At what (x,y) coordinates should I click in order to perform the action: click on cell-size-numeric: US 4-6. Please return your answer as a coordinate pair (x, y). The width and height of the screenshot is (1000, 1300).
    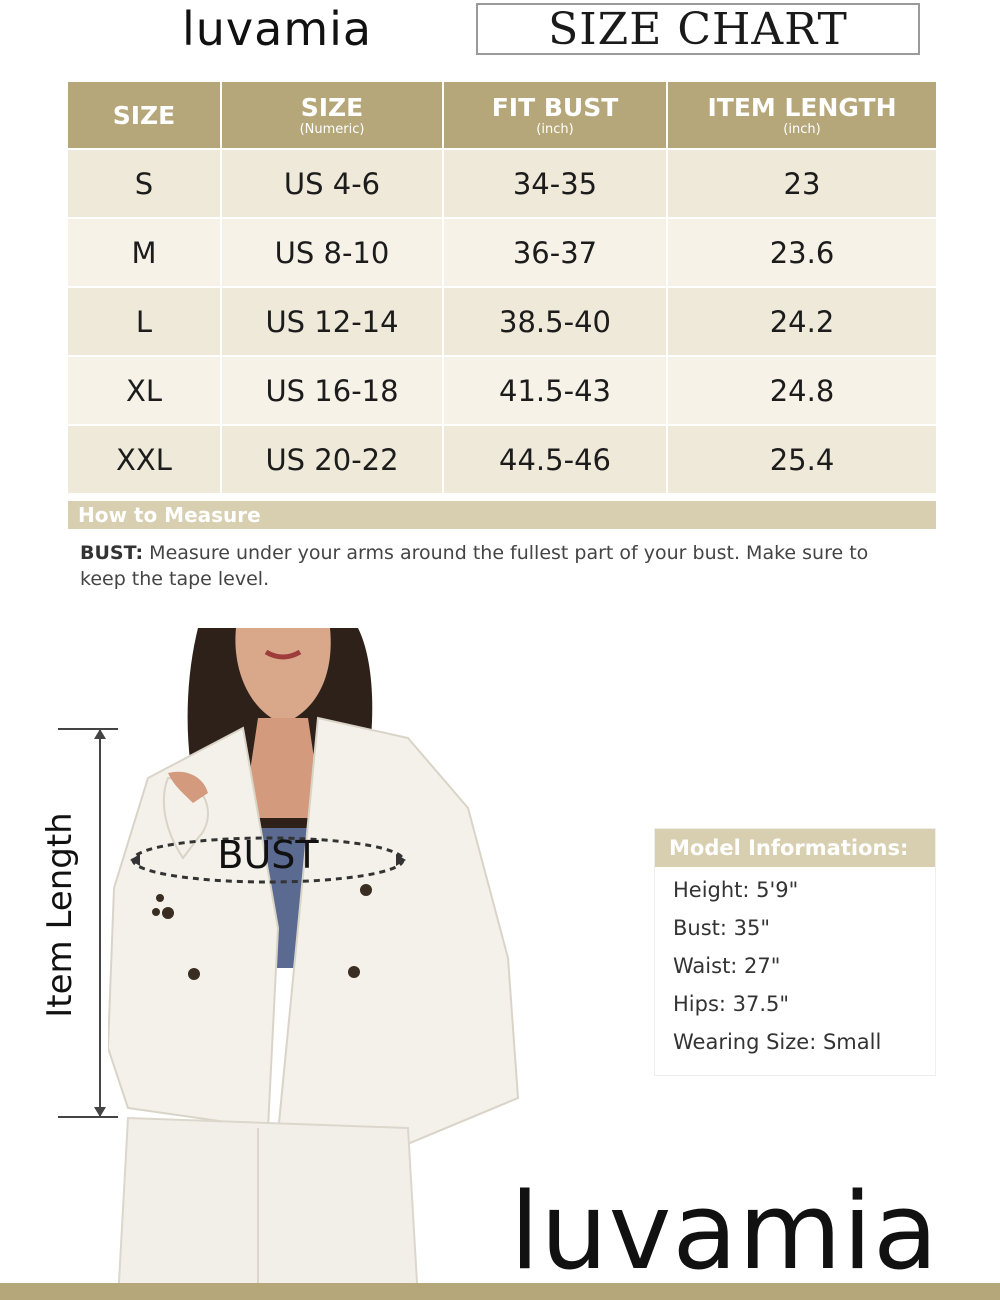
    Looking at the image, I should click on (333, 182).